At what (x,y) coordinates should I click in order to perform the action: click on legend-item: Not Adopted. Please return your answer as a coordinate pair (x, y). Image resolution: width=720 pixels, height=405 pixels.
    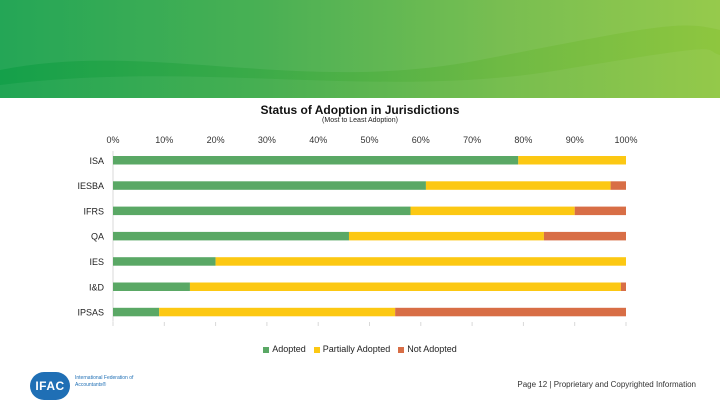
    Looking at the image, I should click on (427, 349).